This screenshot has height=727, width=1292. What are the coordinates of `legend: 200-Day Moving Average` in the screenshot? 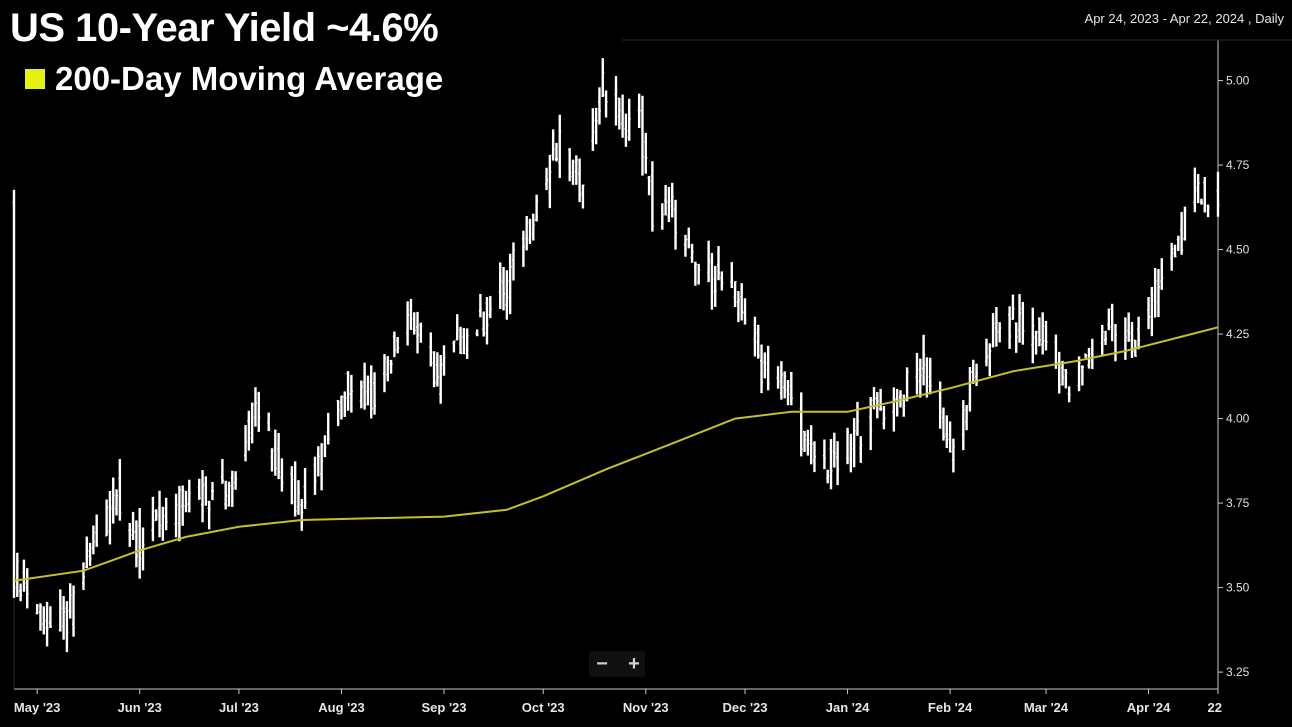 It's located at (234, 79).